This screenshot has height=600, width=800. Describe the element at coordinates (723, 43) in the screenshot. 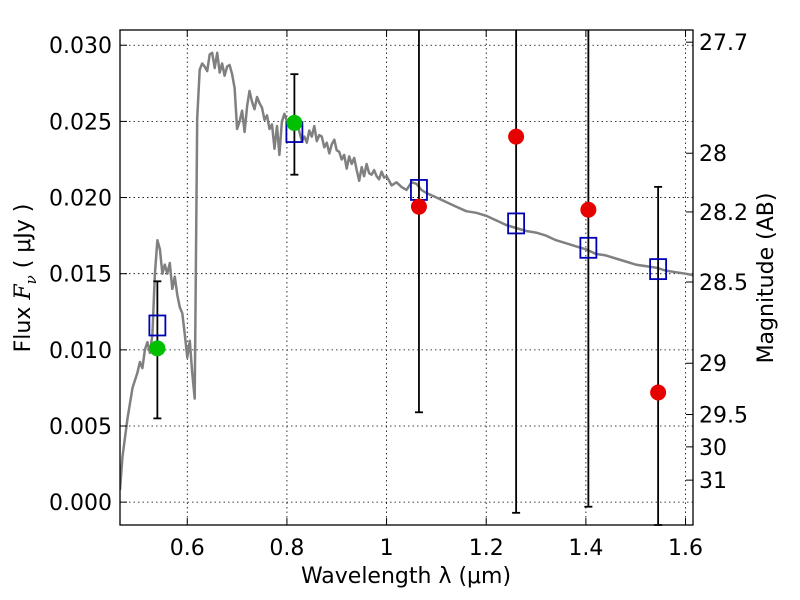

I see `y2-tick-label: 27.7` at that location.